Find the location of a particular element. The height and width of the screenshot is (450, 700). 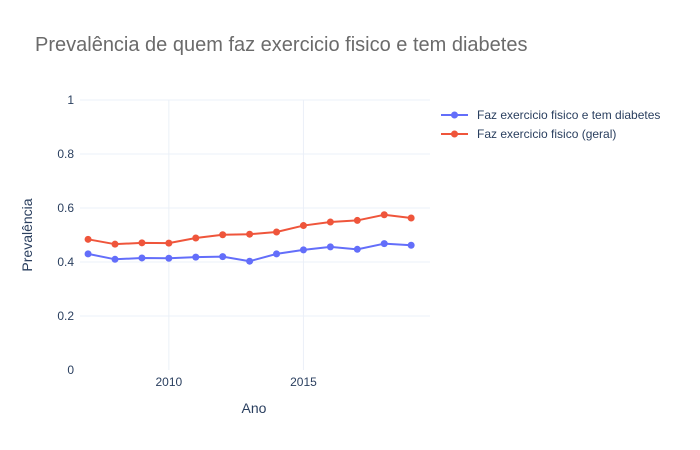

legend-item-1: Faz exercicio fisico e tem diabetes is located at coordinates (550, 115).